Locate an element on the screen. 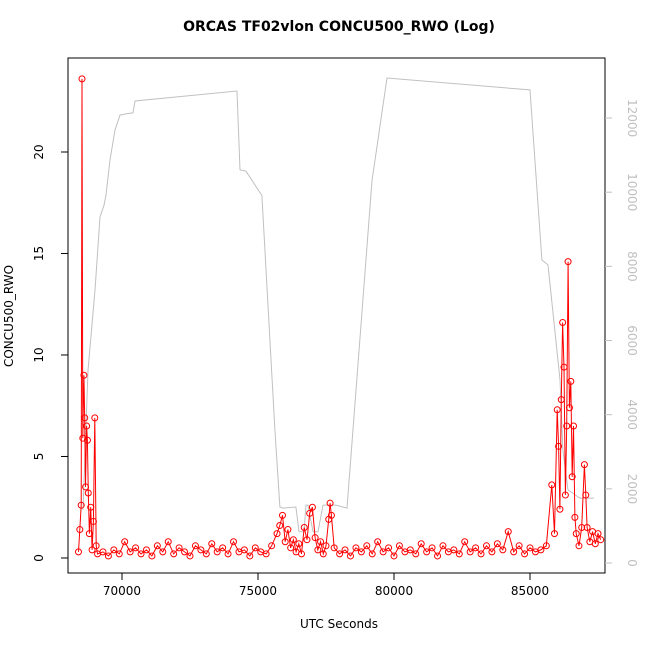 This screenshot has width=650, height=654. x-tick-label: 75000 is located at coordinates (258, 591).